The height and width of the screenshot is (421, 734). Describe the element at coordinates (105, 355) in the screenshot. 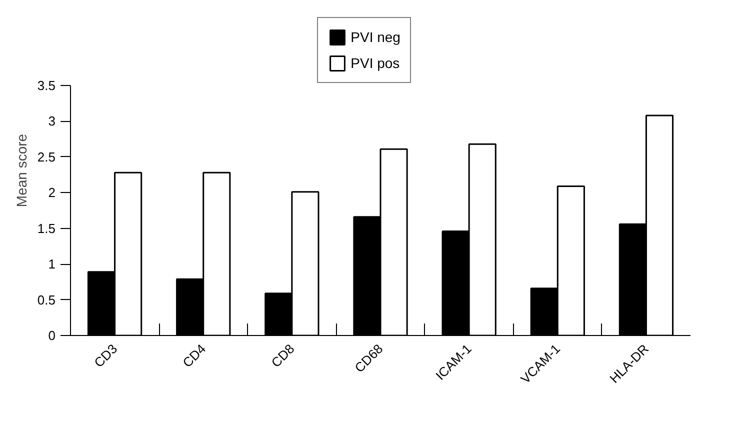

I see `x-tick-label: CD3` at that location.